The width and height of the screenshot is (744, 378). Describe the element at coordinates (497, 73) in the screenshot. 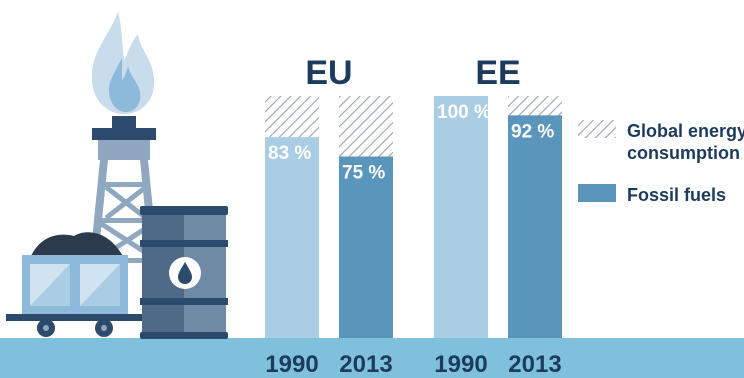

I see `group-title: EE` at that location.